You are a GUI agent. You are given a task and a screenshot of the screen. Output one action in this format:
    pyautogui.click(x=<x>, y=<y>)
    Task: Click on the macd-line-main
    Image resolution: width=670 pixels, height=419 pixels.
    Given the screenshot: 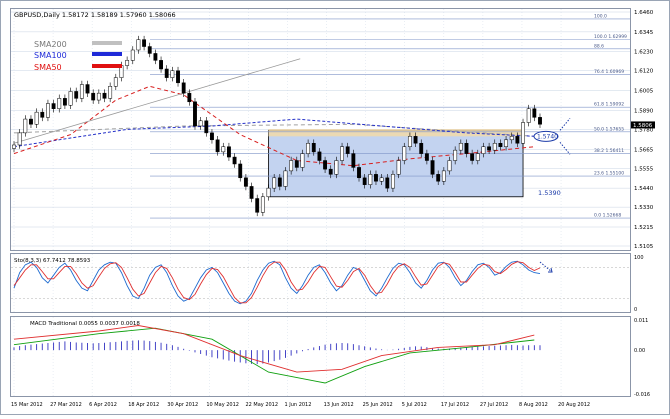 What is the action you would take?
    pyautogui.click(x=274, y=349)
    